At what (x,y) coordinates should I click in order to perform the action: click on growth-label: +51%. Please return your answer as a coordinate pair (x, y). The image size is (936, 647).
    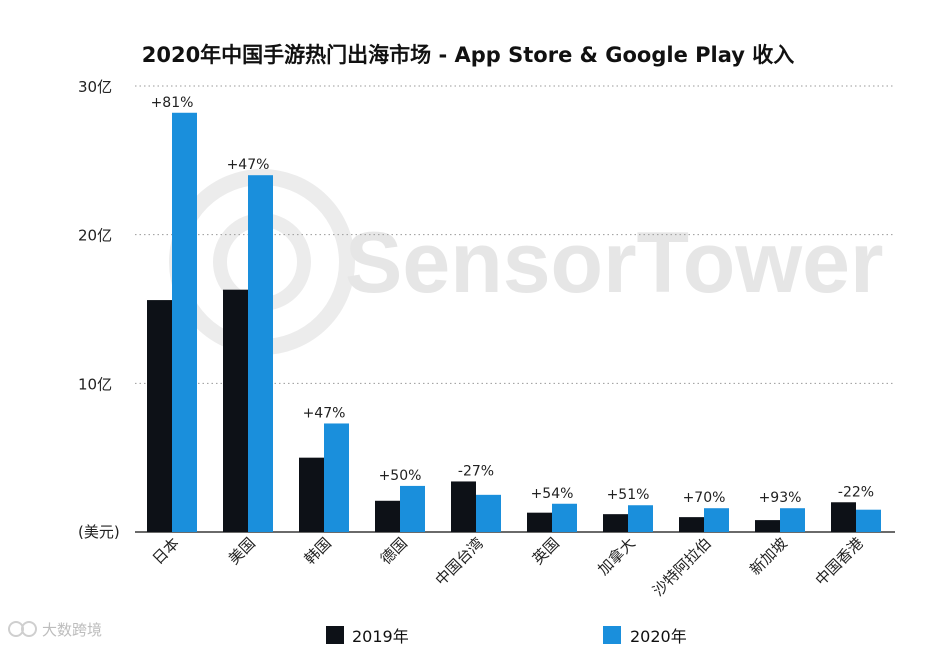
    Looking at the image, I should click on (628, 495).